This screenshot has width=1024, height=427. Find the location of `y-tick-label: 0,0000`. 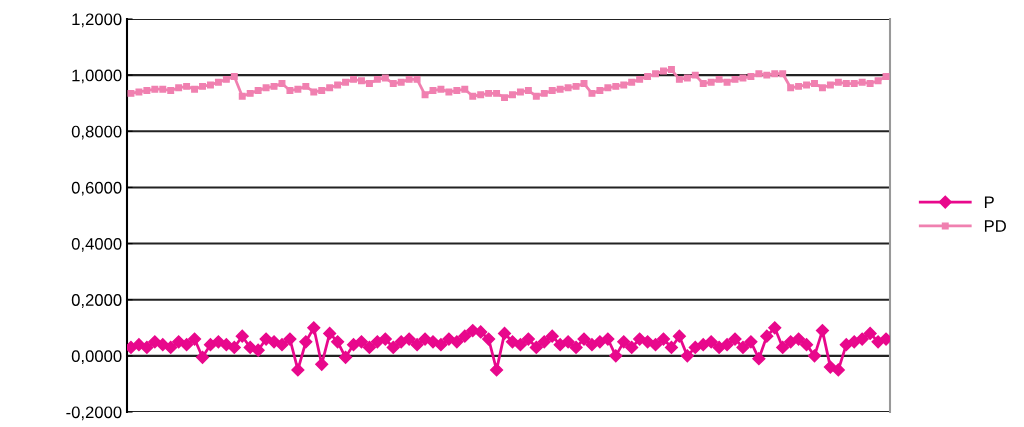

y-tick-label: 0,0000 is located at coordinates (96, 357).